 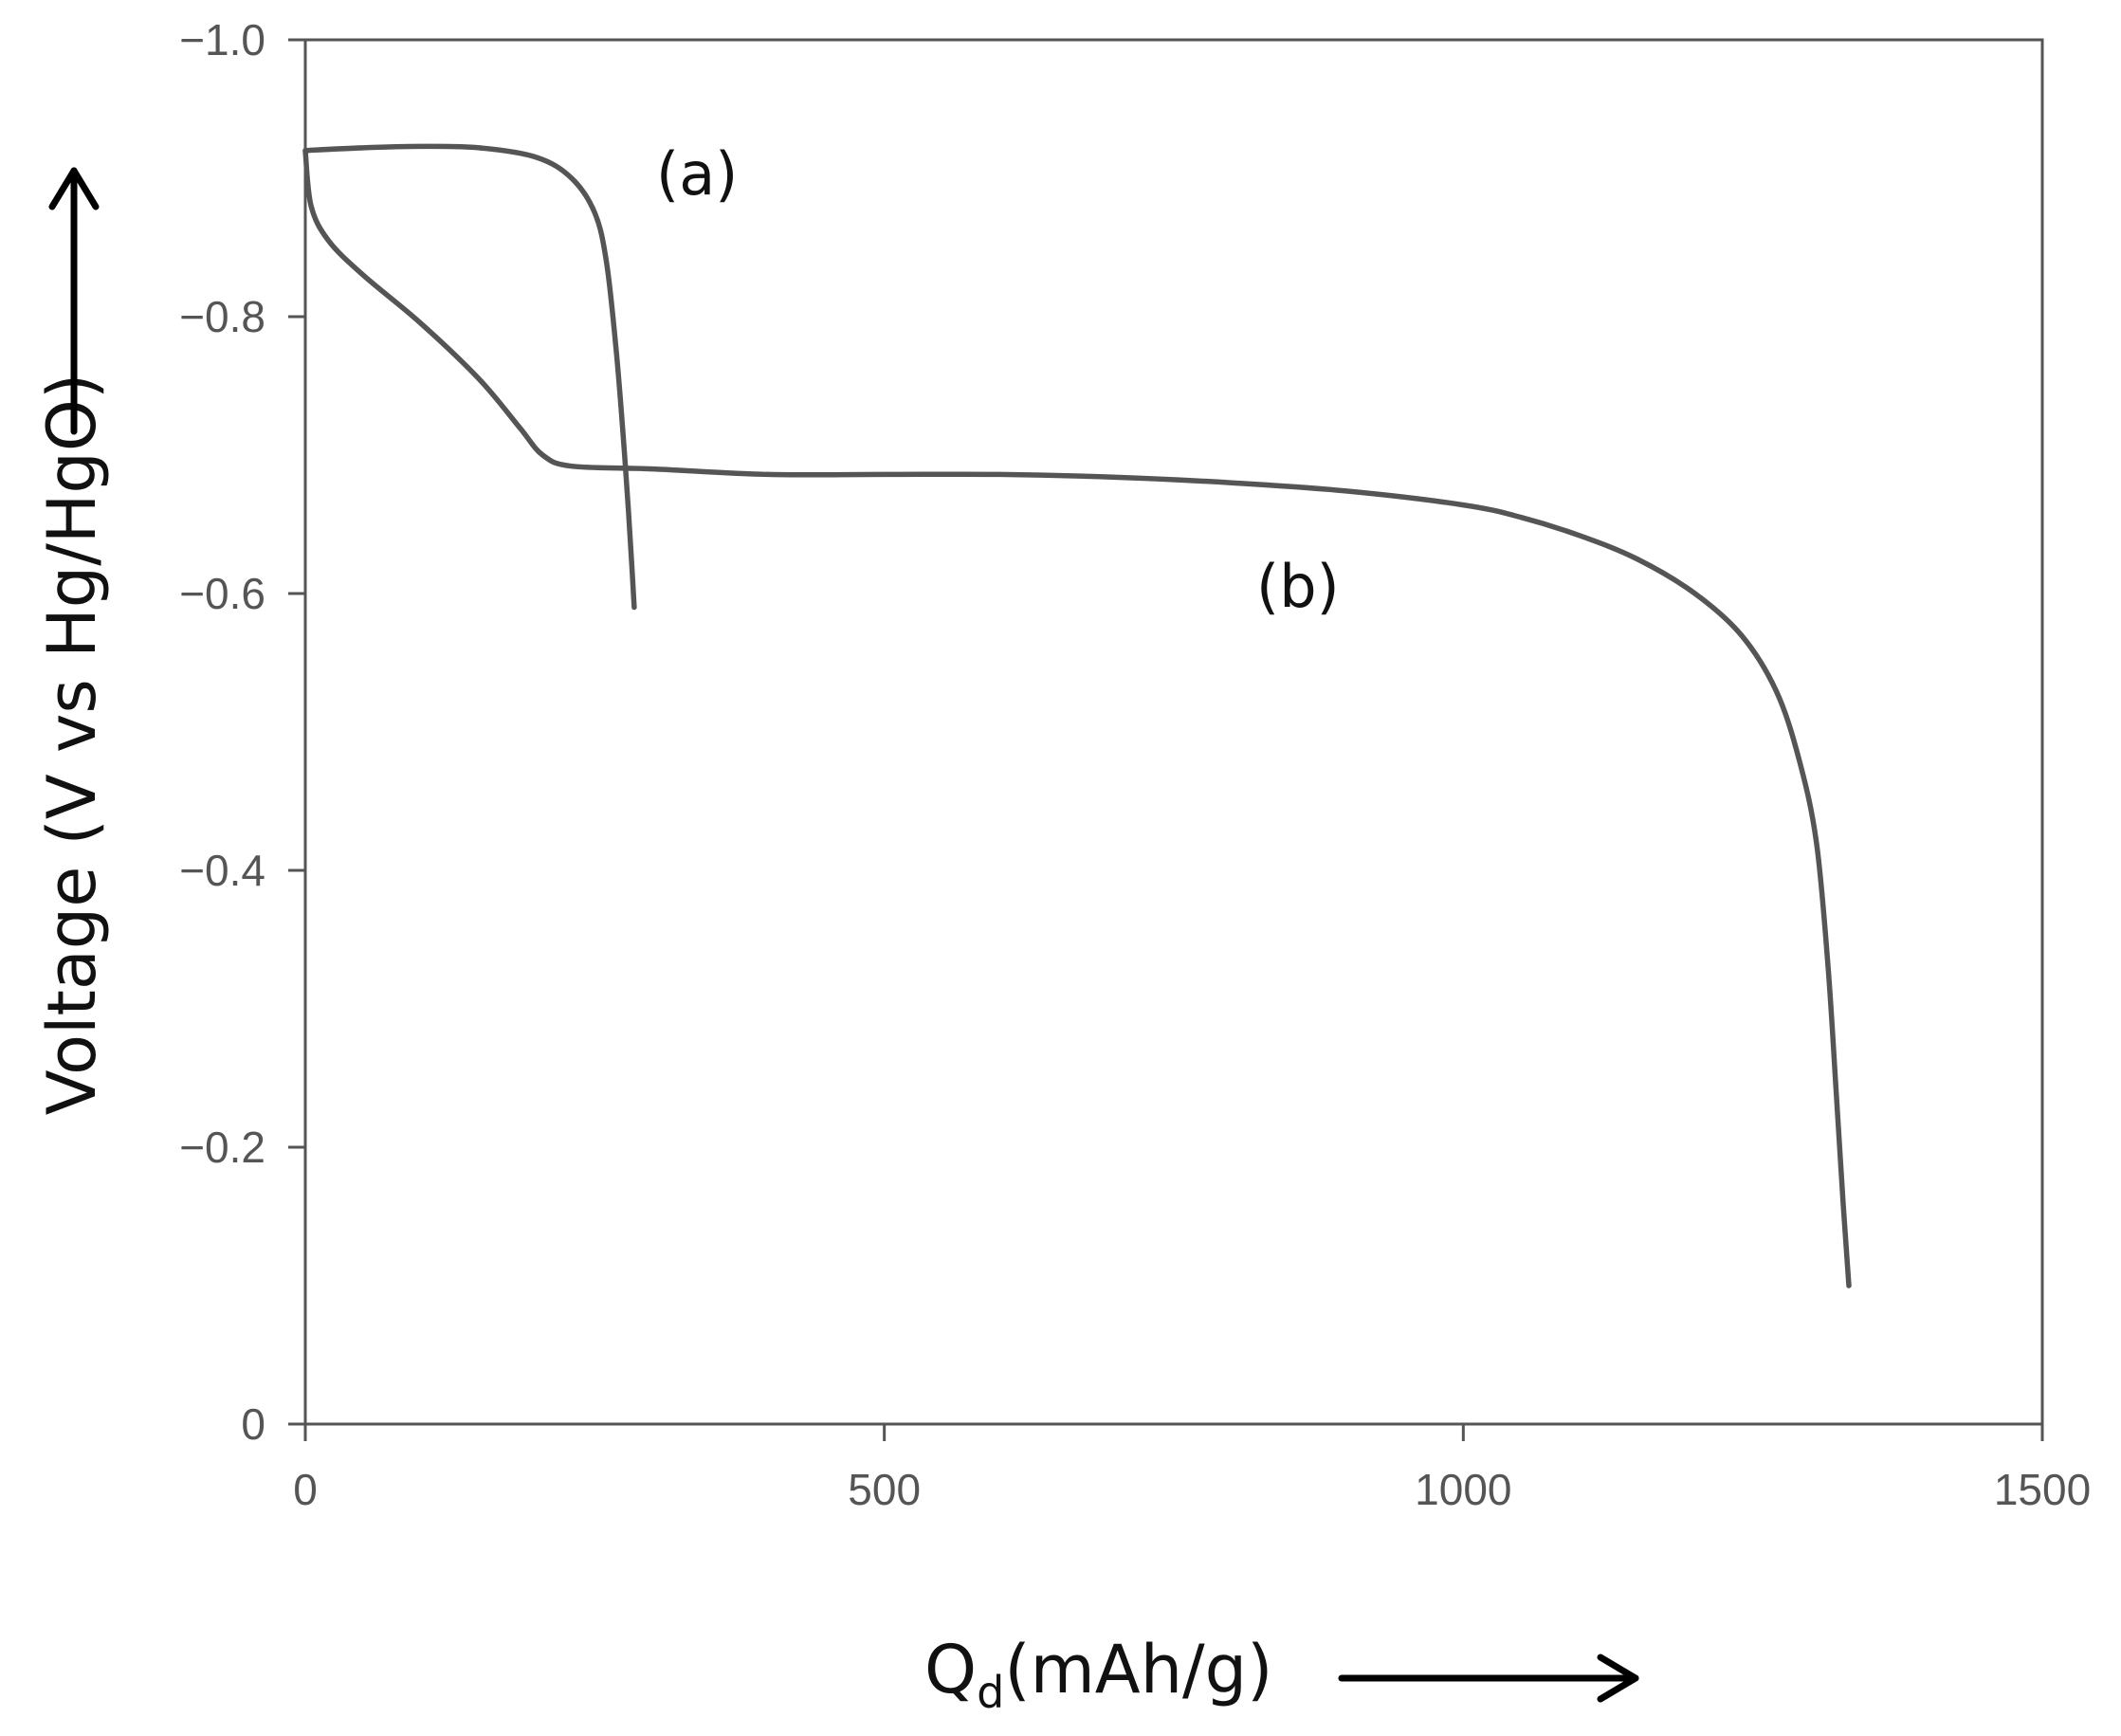 What do you see at coordinates (1488, 1679) in the screenshot?
I see `x-axis-arrow-icon` at bounding box center [1488, 1679].